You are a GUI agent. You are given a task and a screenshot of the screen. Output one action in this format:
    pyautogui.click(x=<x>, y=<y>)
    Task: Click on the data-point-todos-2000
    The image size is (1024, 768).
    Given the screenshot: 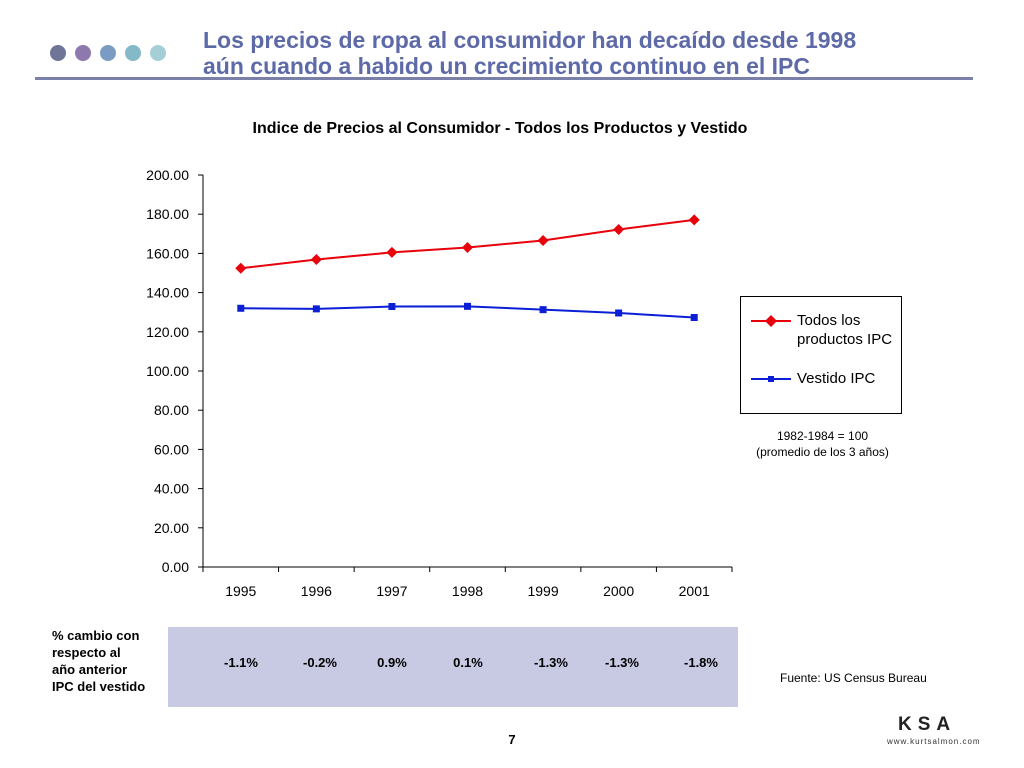 What is the action you would take?
    pyautogui.click(x=619, y=229)
    